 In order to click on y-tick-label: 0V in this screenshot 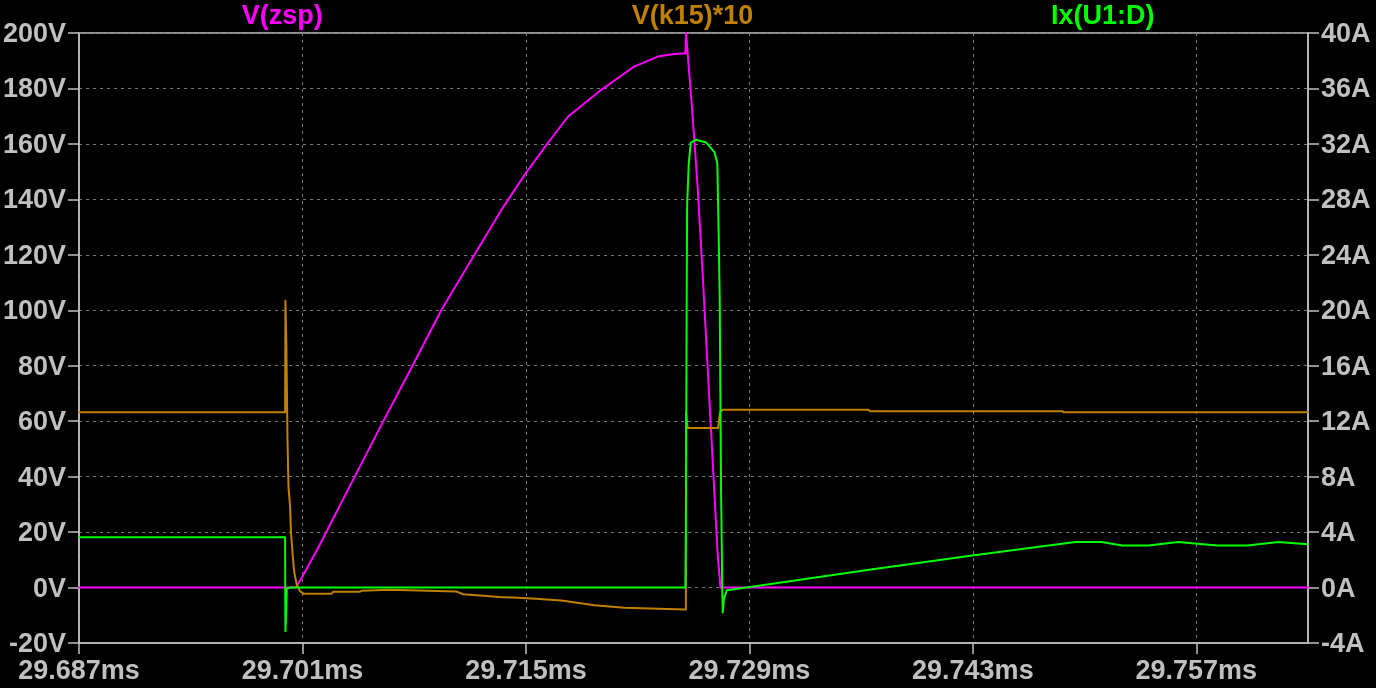, I will do `click(50, 587)`.